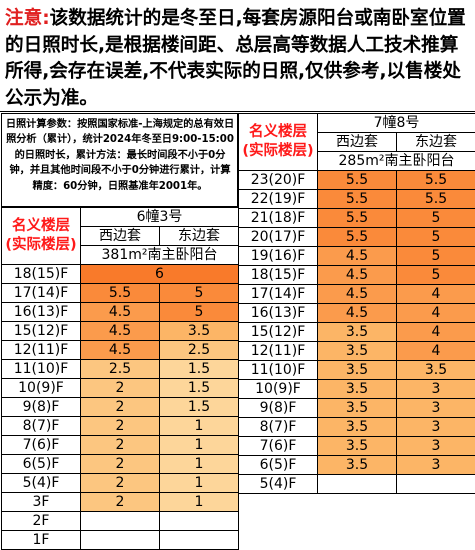  I want to click on notice-lead: 注意:, so click(27, 18).